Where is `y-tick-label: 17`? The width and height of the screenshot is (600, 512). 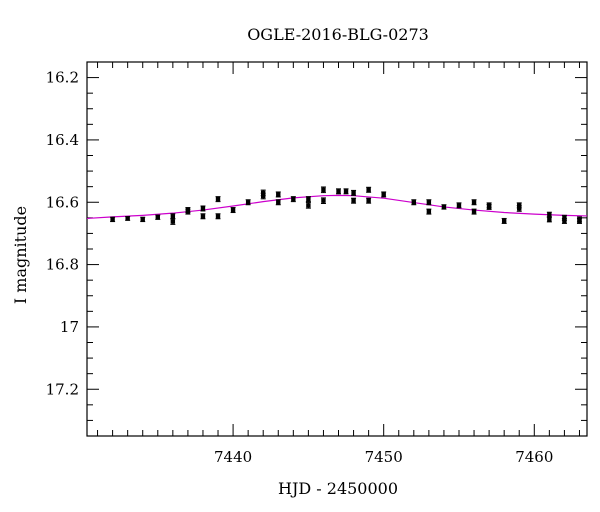
y-tick-label: 17 is located at coordinates (69, 327).